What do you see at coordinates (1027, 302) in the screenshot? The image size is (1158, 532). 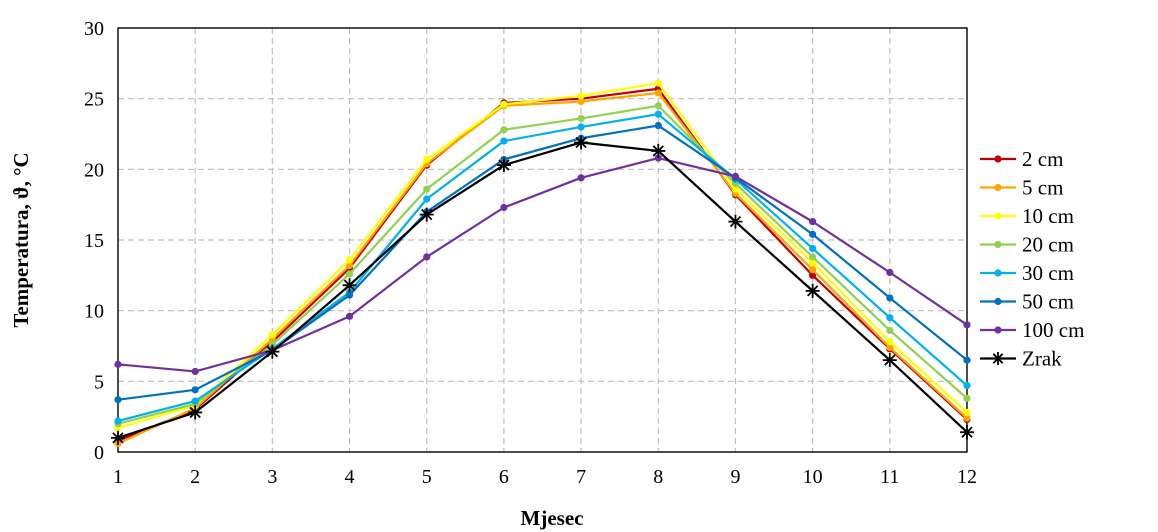 I see `legend-item: 50 cm` at bounding box center [1027, 302].